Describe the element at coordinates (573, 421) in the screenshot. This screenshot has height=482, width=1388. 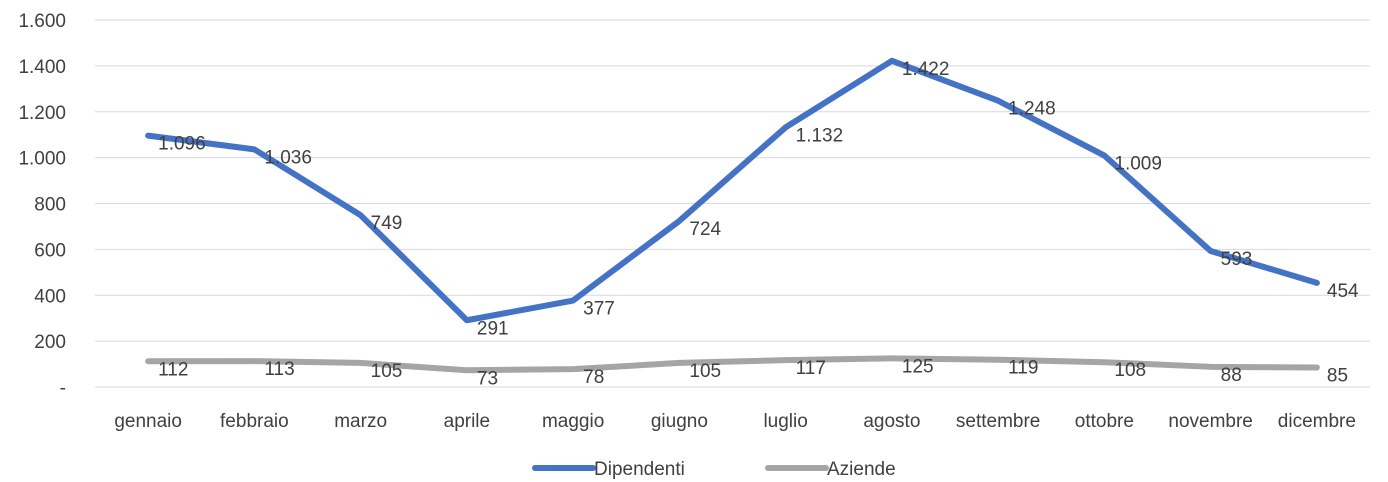
I see `x-tick-label: maggio` at that location.